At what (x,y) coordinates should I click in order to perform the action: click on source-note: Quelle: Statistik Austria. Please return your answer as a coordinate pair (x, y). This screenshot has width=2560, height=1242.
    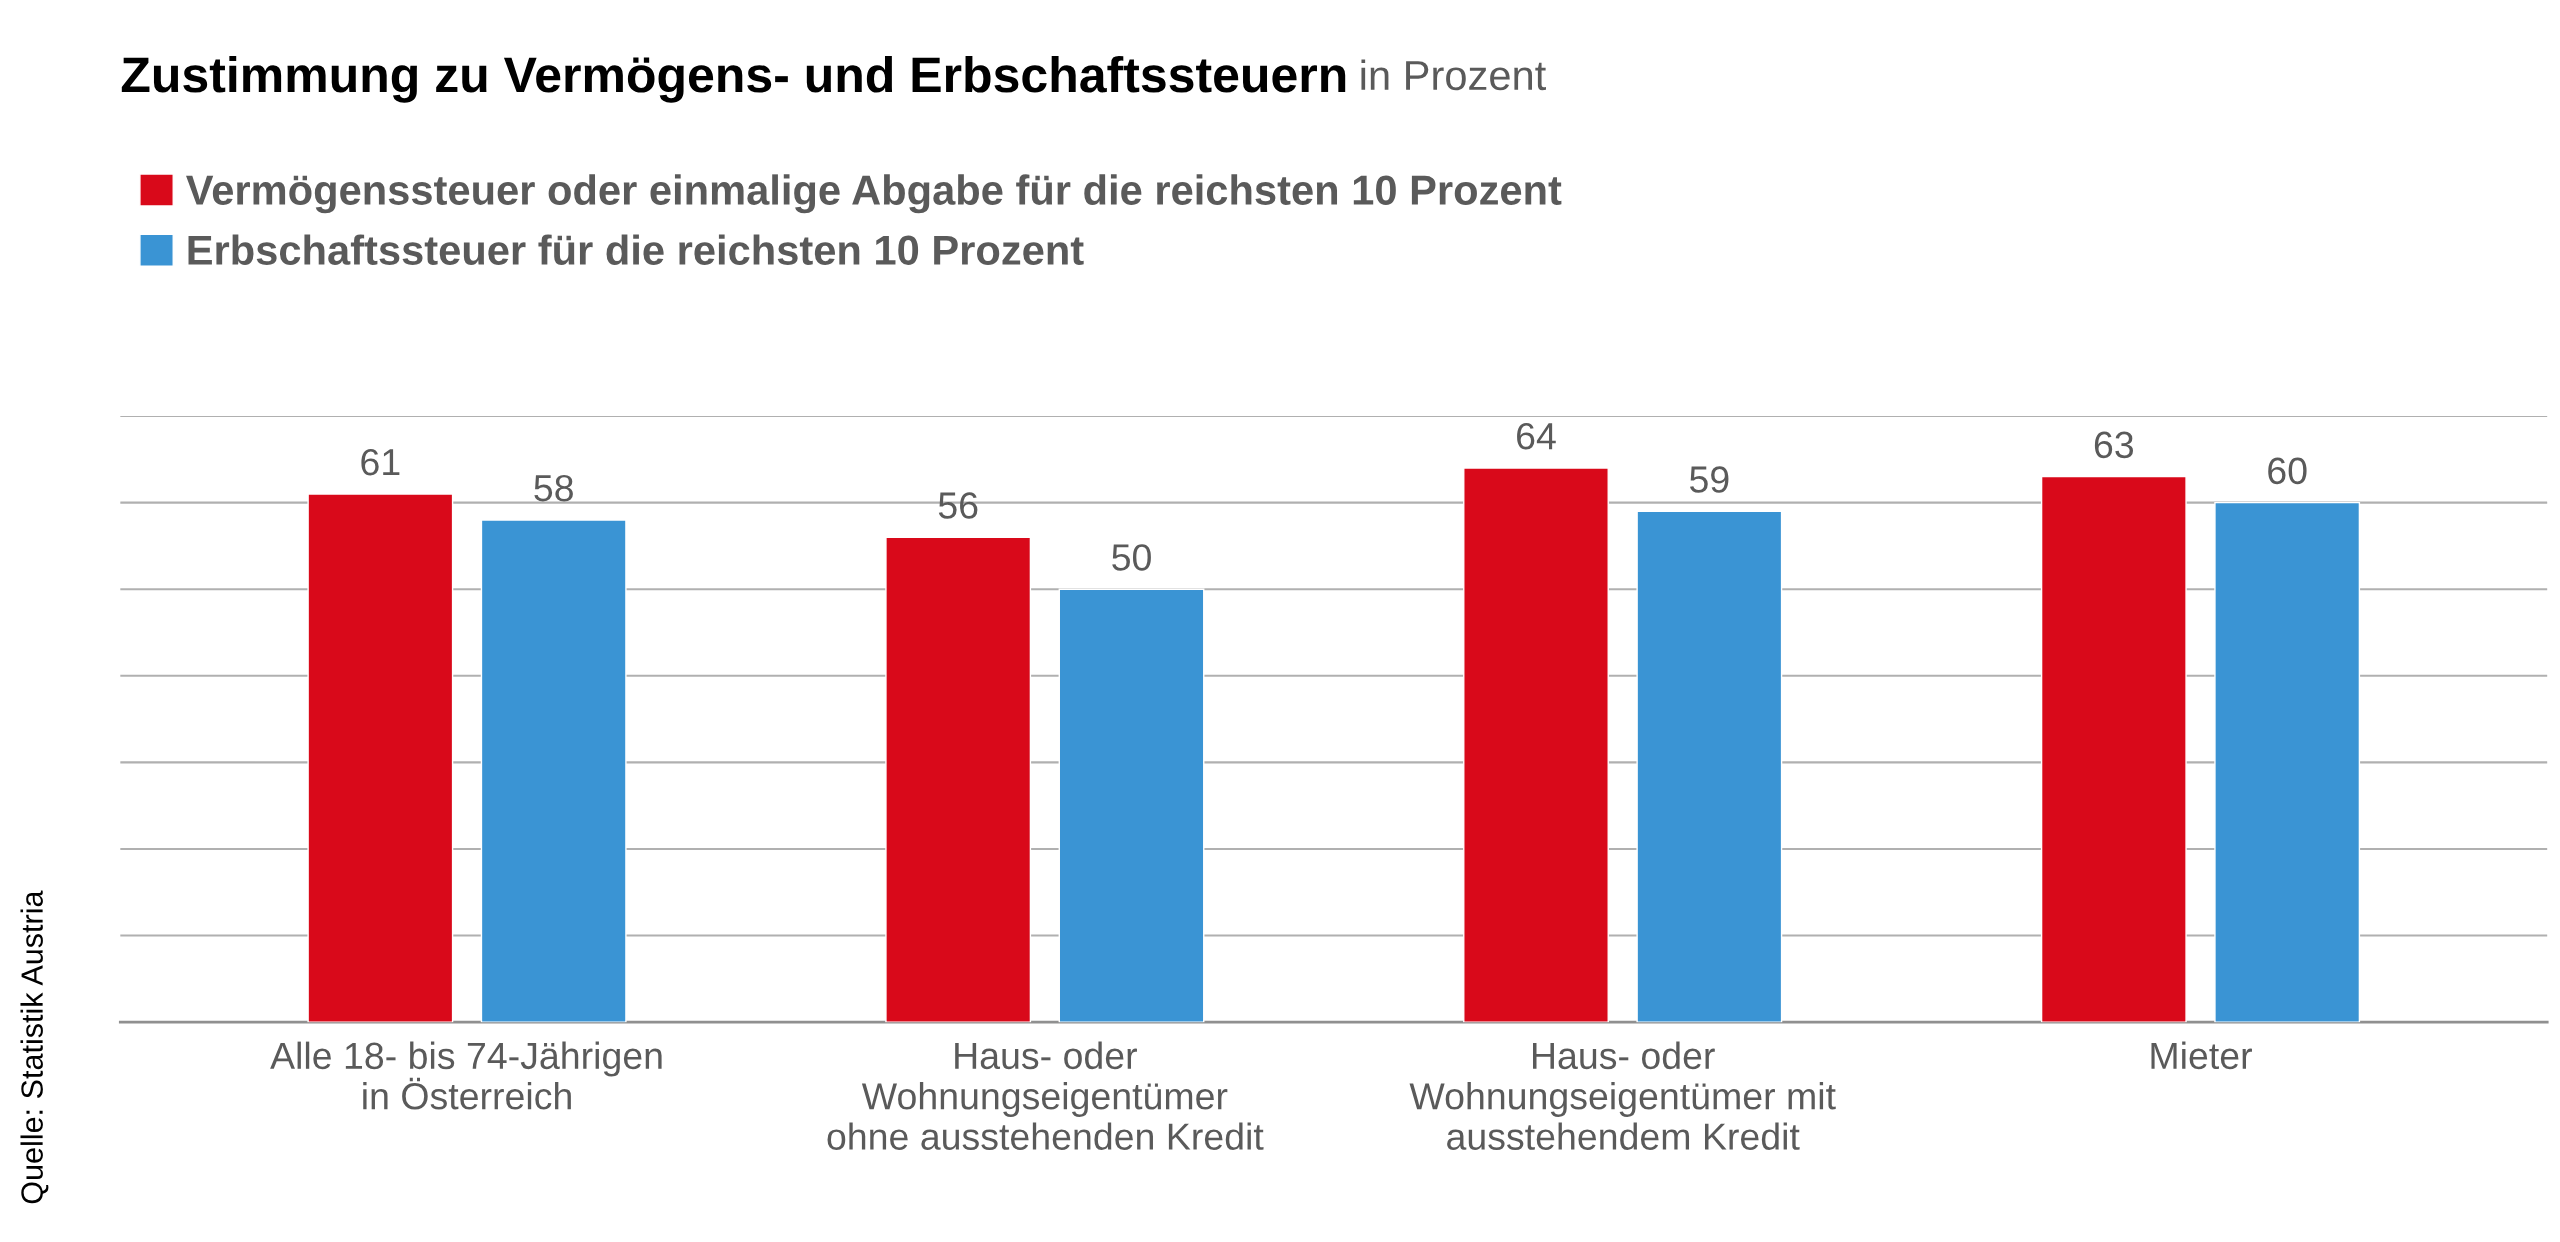
    Looking at the image, I should click on (34, 1047).